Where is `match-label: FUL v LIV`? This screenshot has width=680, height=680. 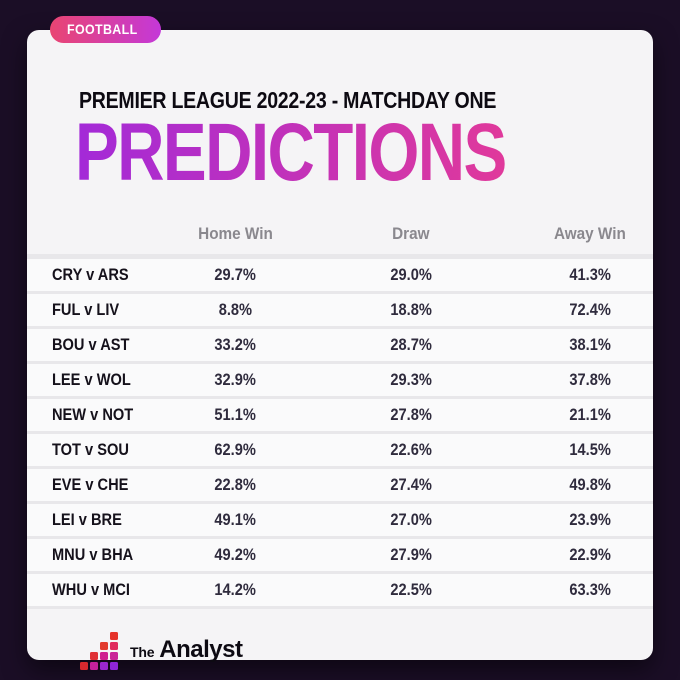
match-label: FUL v LIV is located at coordinates (101, 310).